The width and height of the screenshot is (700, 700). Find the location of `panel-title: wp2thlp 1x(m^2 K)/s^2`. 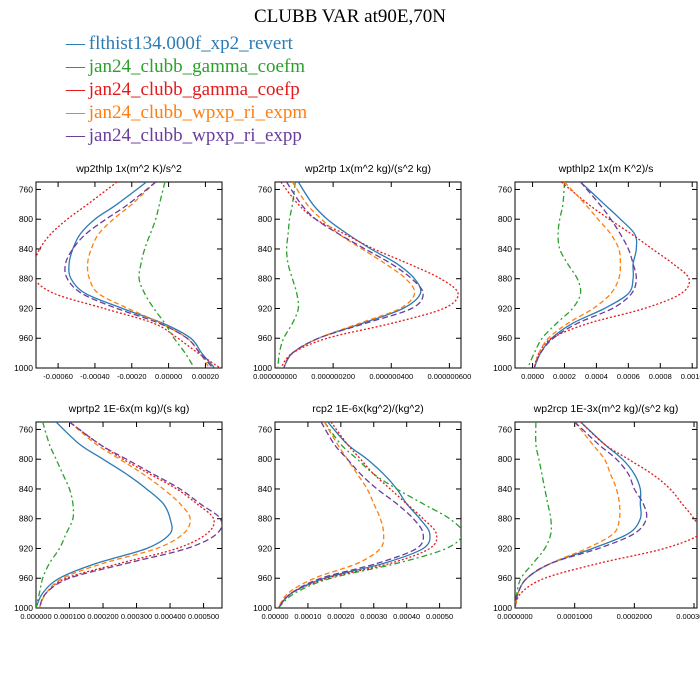

panel-title: wp2thlp 1x(m^2 K)/s^2 is located at coordinates (128, 169).